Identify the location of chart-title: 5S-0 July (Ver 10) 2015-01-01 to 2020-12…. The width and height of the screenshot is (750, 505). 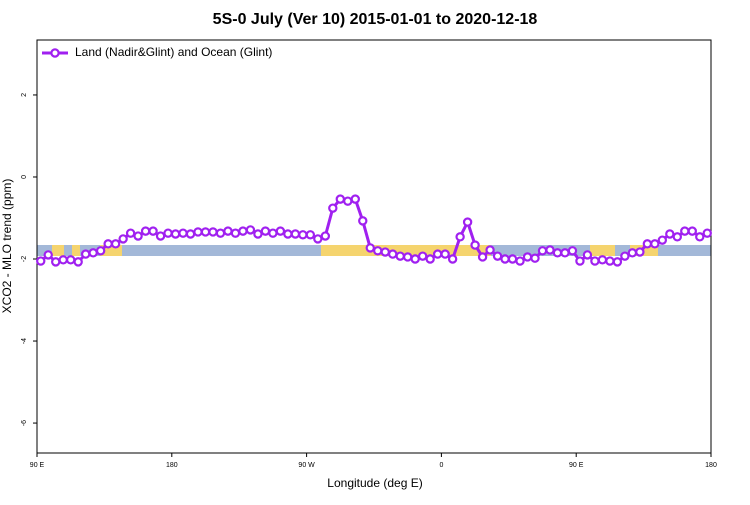
(375, 19).